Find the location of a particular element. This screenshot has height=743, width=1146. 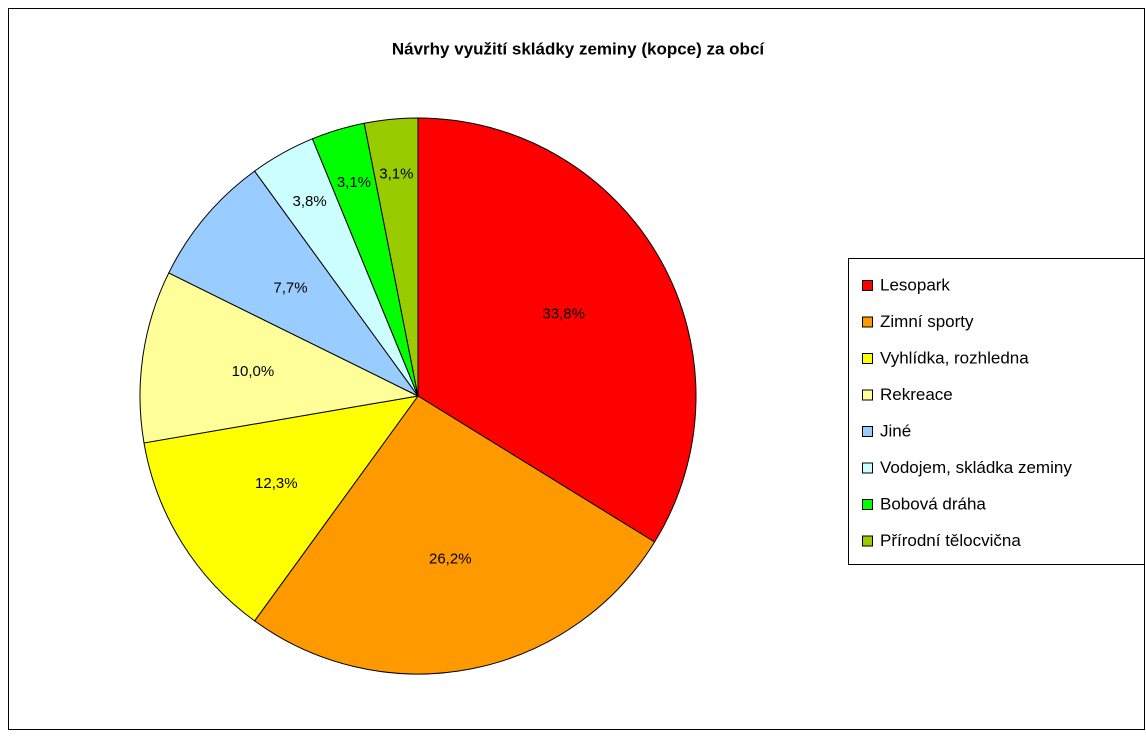

data-label: 10,0% is located at coordinates (253, 371).